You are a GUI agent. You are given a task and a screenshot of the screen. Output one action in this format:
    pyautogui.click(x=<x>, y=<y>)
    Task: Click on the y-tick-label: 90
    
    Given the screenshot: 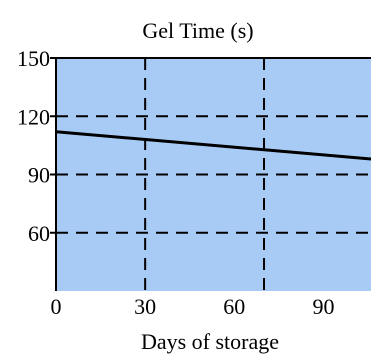 What is the action you would take?
    pyautogui.click(x=39, y=175)
    